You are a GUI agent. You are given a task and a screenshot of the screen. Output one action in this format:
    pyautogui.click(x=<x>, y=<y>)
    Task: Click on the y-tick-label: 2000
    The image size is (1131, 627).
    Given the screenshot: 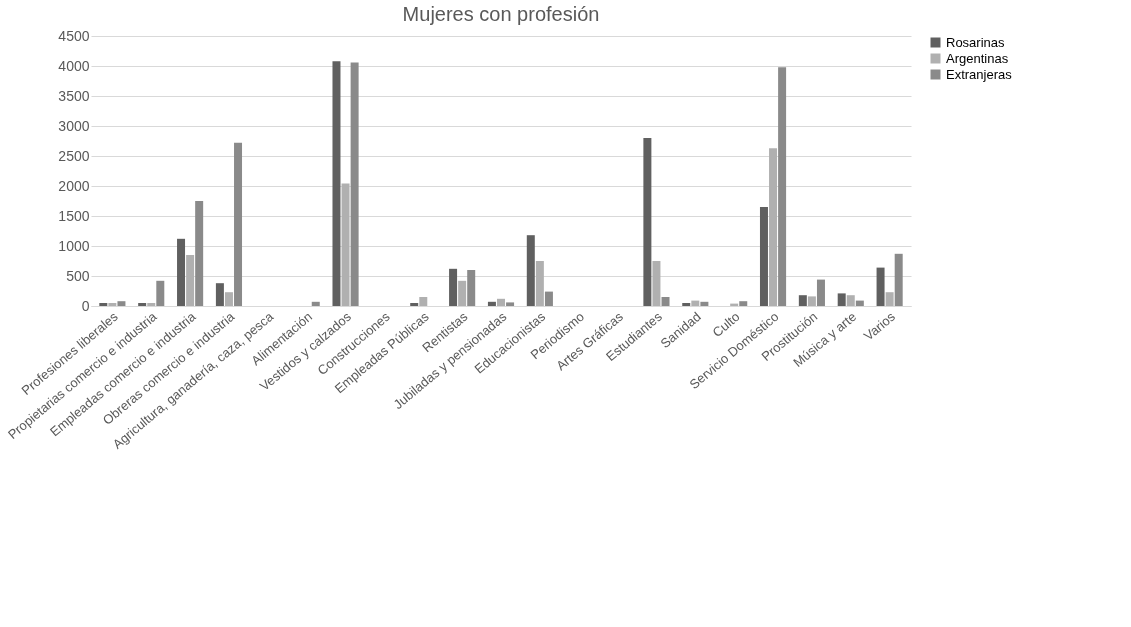 What is the action you would take?
    pyautogui.click(x=74, y=185)
    